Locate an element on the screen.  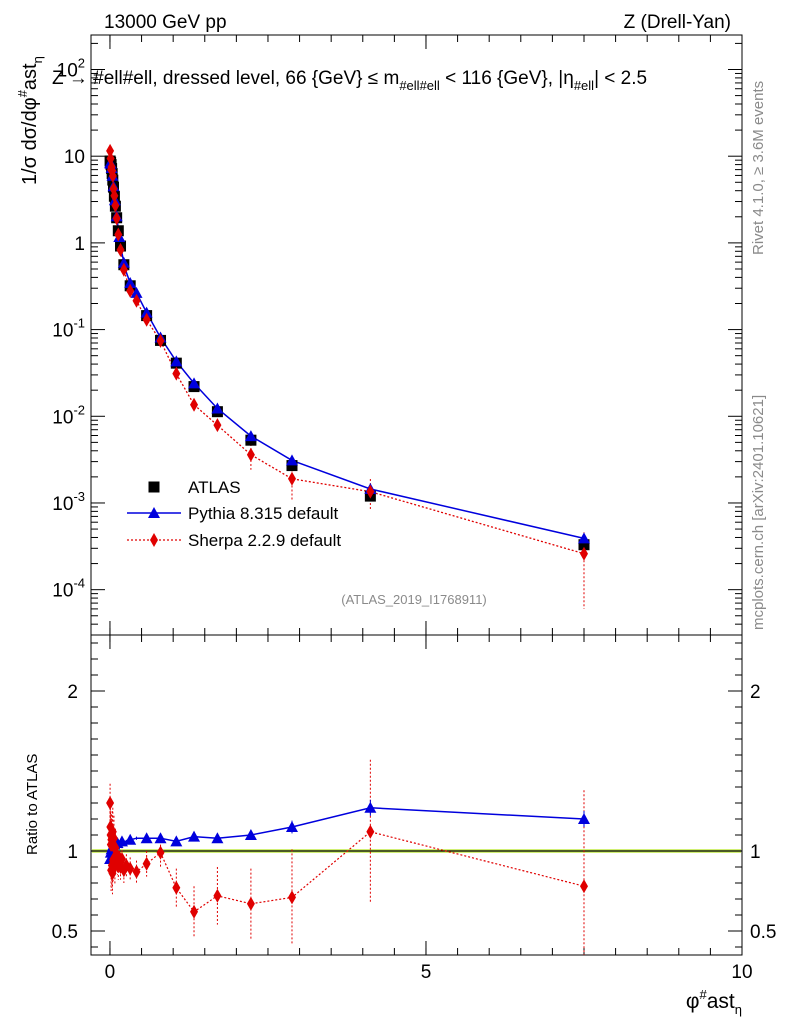
ratio-series-group is located at coordinates (347, 857).